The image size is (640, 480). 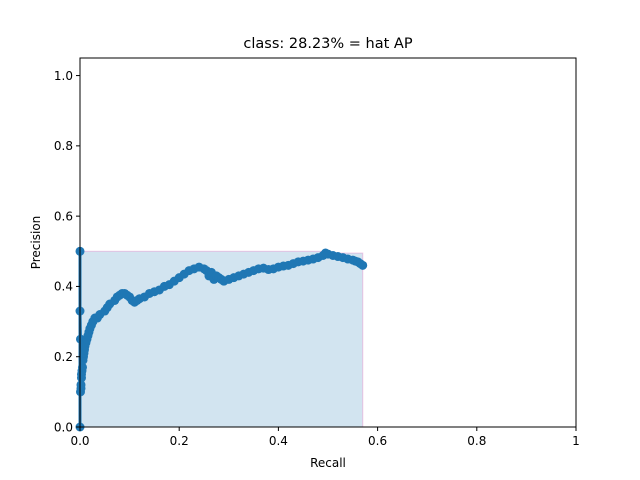 I want to click on x-tick-label: 0.6, so click(x=377, y=441).